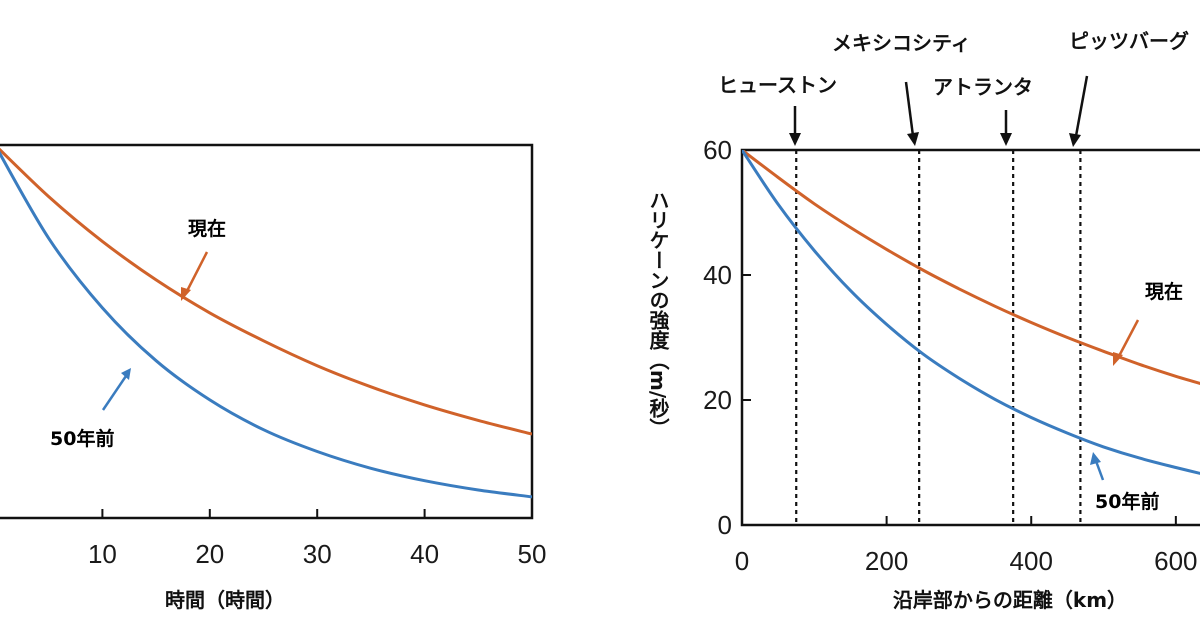 This screenshot has height=630, width=1200. Describe the element at coordinates (186, 294) in the screenshot. I see `left-arrowhead-now` at that location.